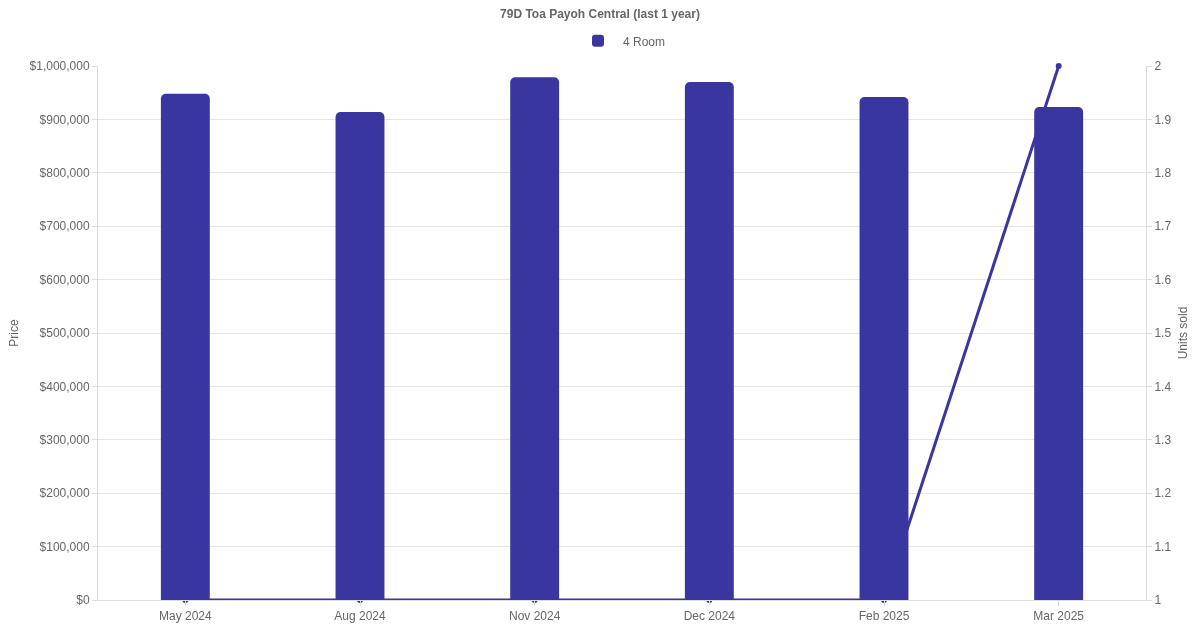  I want to click on y2-tick-label: 1.3, so click(1163, 440).